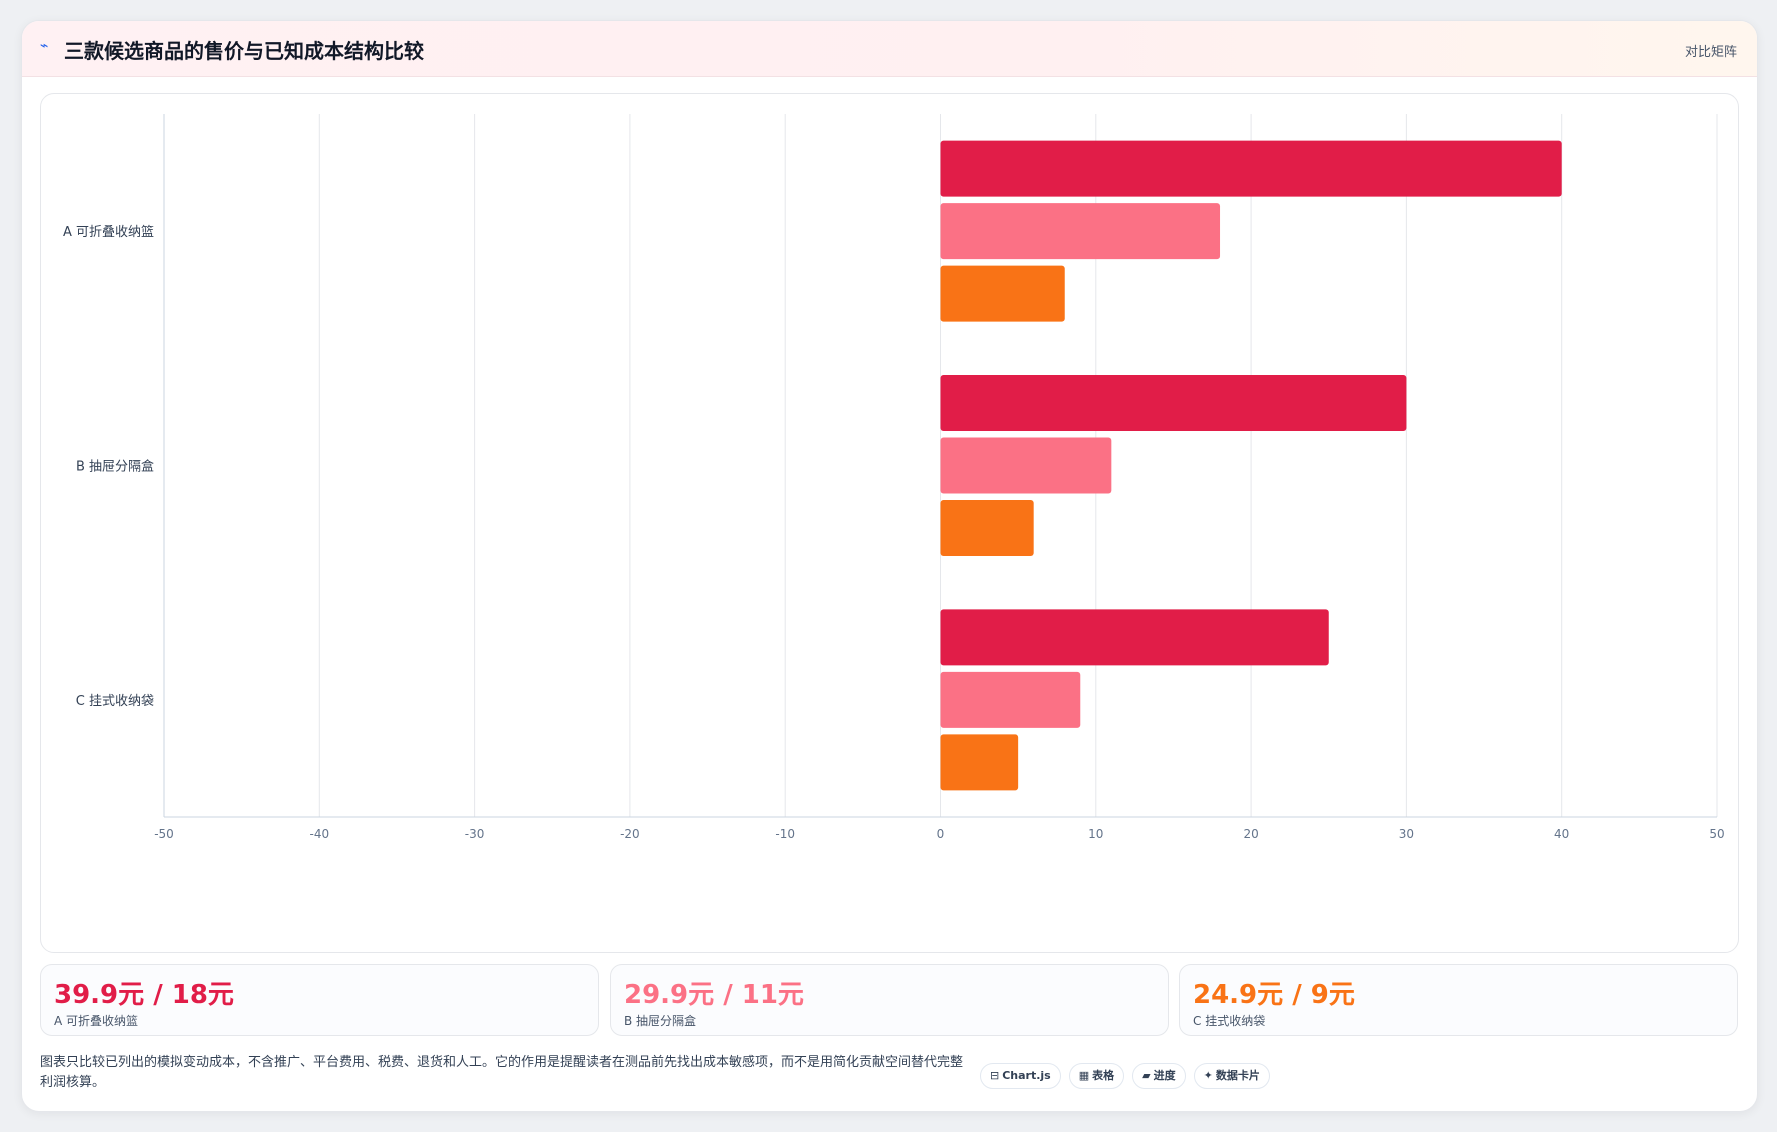 This screenshot has height=1132, width=1777. What do you see at coordinates (115, 467) in the screenshot?
I see `y-tick-label: B 抽屉分隔盒` at bounding box center [115, 467].